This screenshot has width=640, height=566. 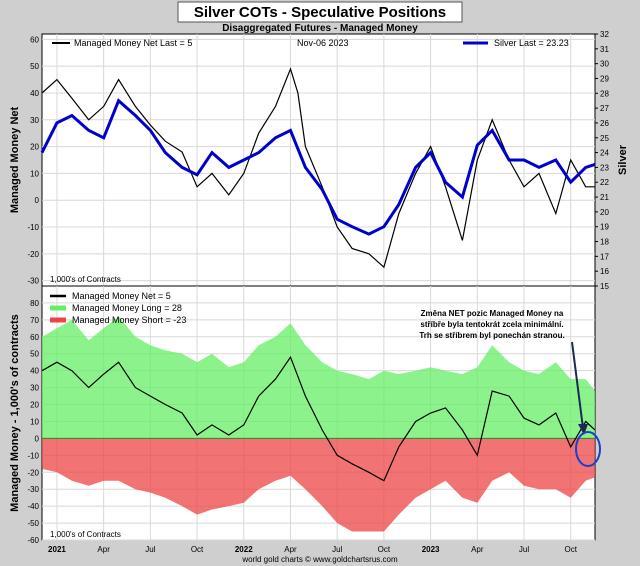 What do you see at coordinates (15, 159) in the screenshot?
I see `top-left-axis-label: Managed Money Net` at bounding box center [15, 159].